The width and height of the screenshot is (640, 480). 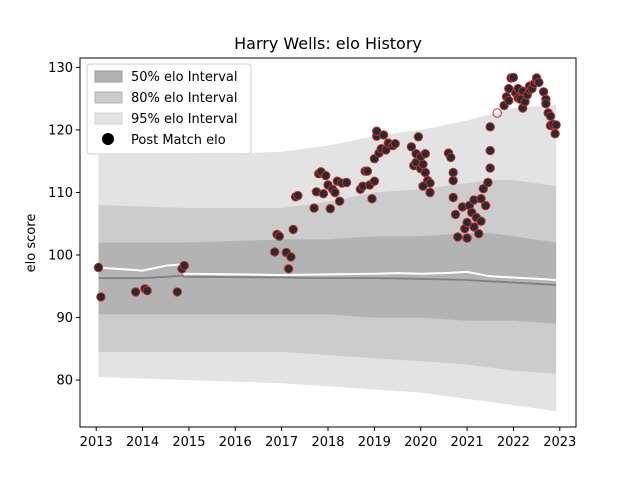 What do you see at coordinates (60, 68) in the screenshot?
I see `y-tick-label: 130` at bounding box center [60, 68].